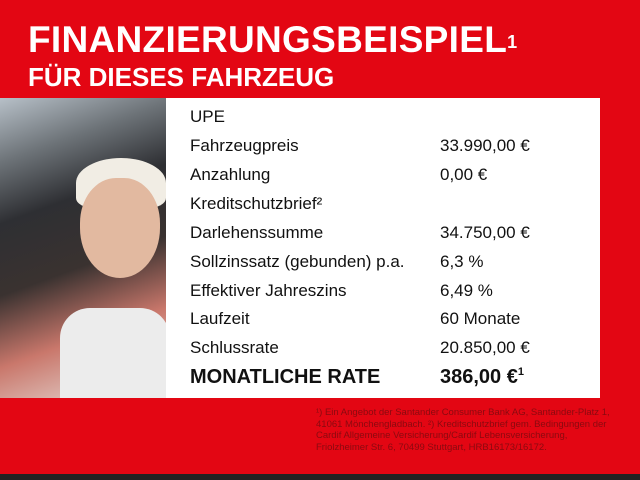 The height and width of the screenshot is (480, 640). I want to click on photo-shirt, so click(113, 353).